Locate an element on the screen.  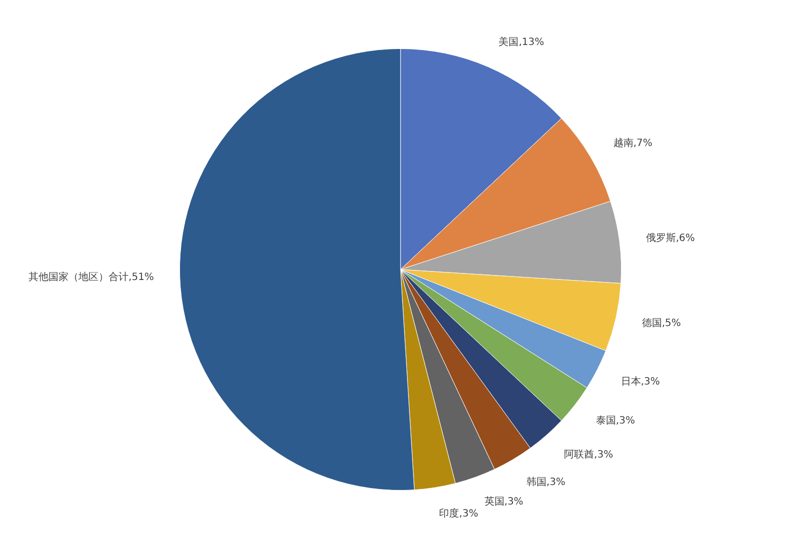
data-label: ,6% is located at coordinates (685, 238).